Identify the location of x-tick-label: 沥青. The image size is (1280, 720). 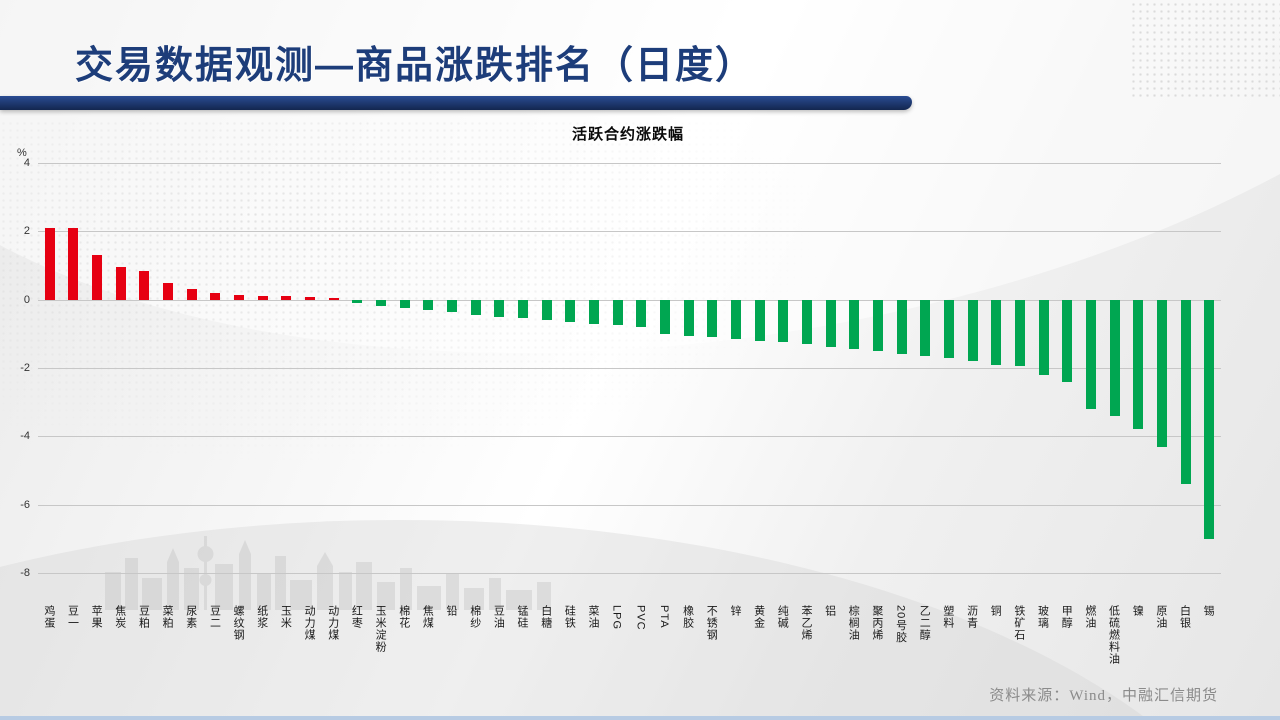
(971, 617).